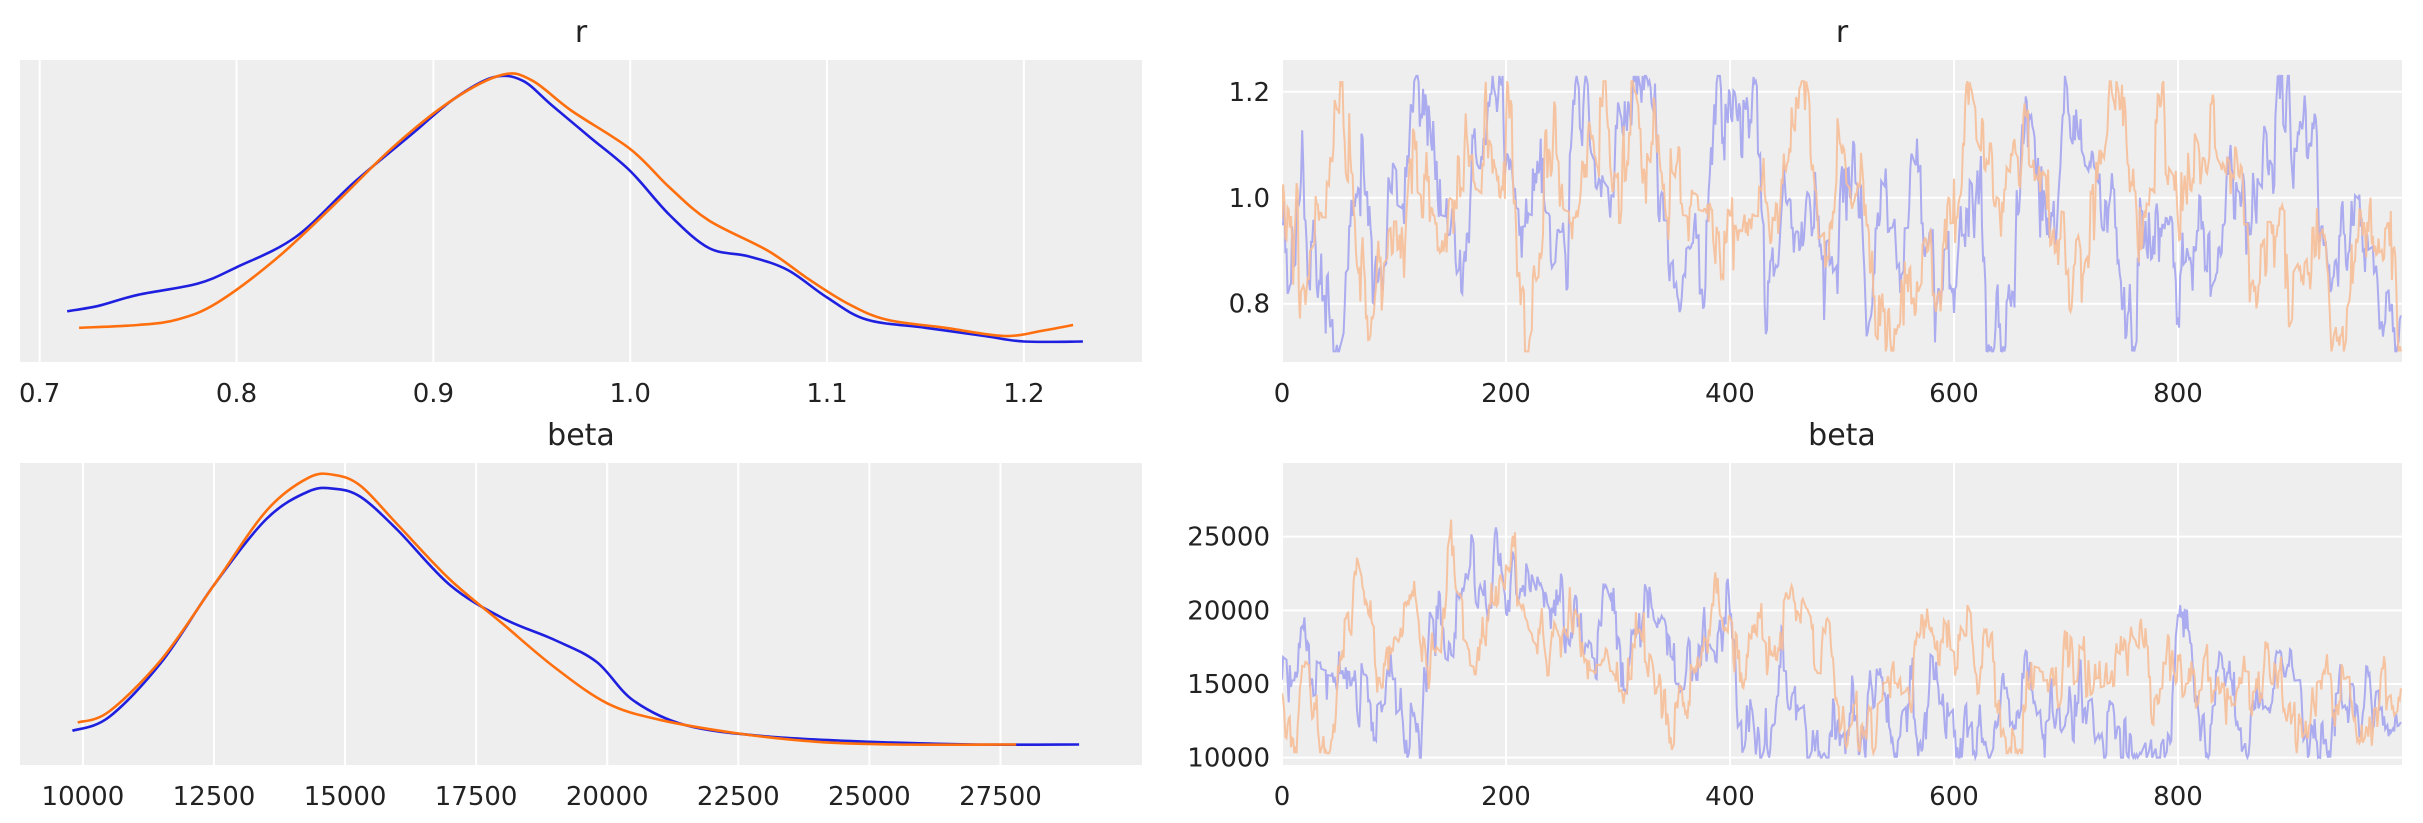 This screenshot has width=2423, height=823. I want to click on x-tick-label: 27500, so click(1000, 797).